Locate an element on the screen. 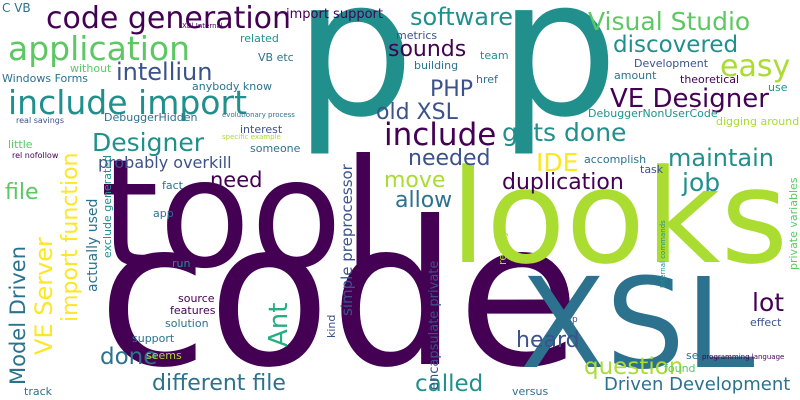 The width and height of the screenshot is (800, 400). word-href: href is located at coordinates (487, 79).